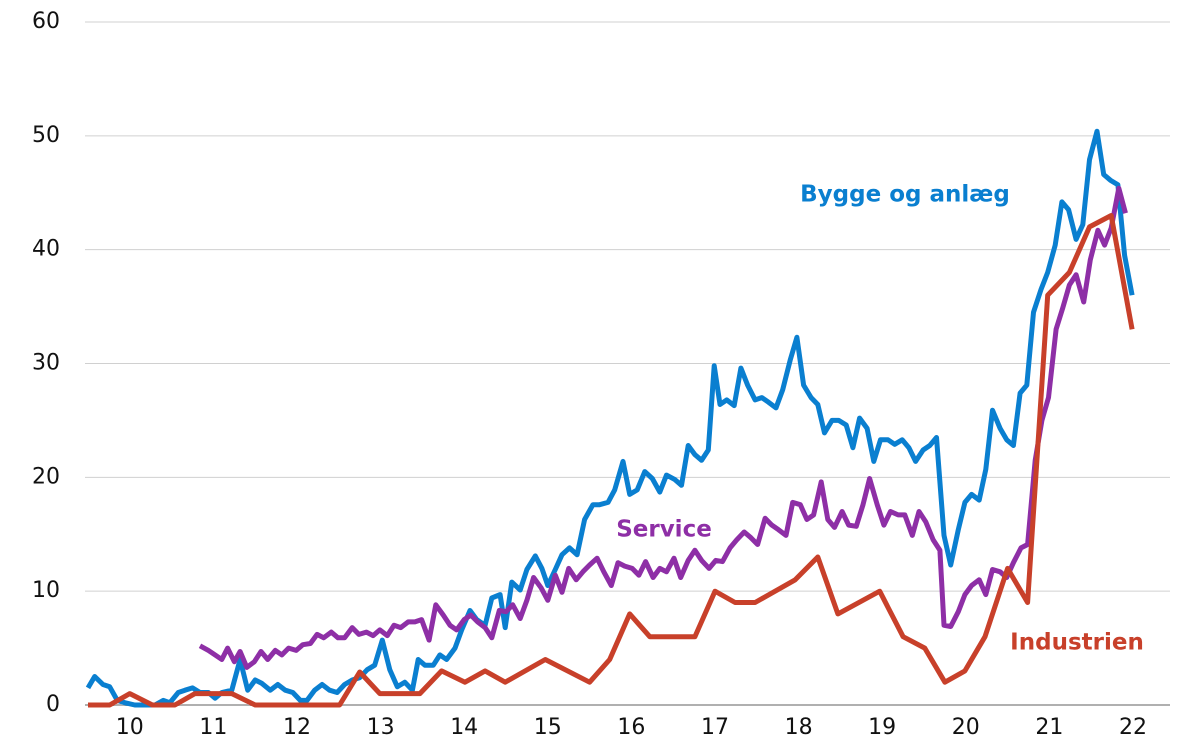 The width and height of the screenshot is (1183, 746). What do you see at coordinates (213, 727) in the screenshot?
I see `x-tick-label: 11` at bounding box center [213, 727].